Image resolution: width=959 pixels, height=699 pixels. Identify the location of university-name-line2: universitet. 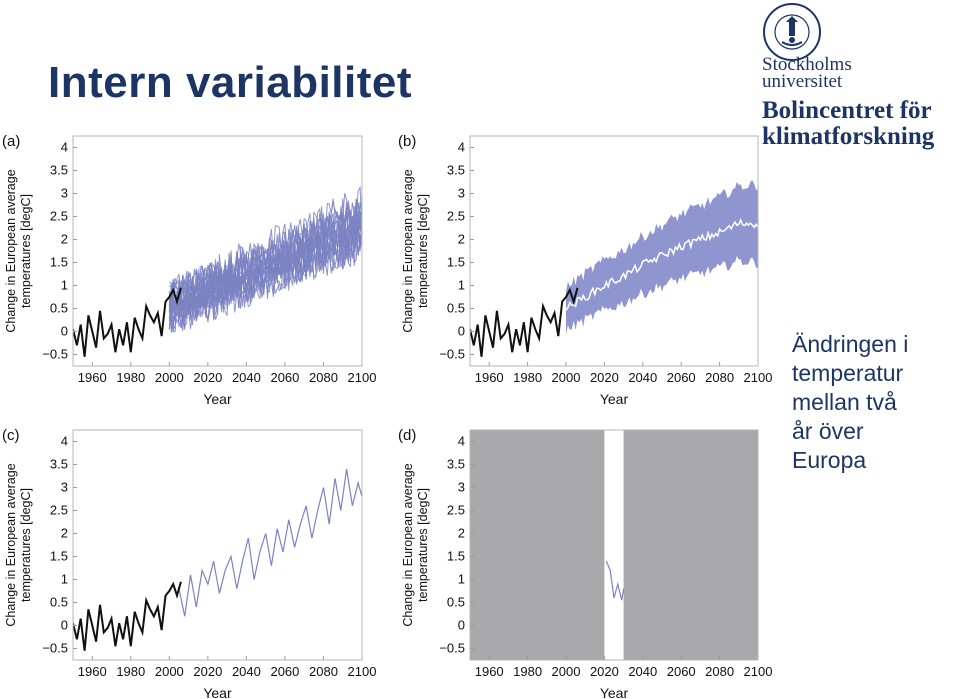
(802, 81).